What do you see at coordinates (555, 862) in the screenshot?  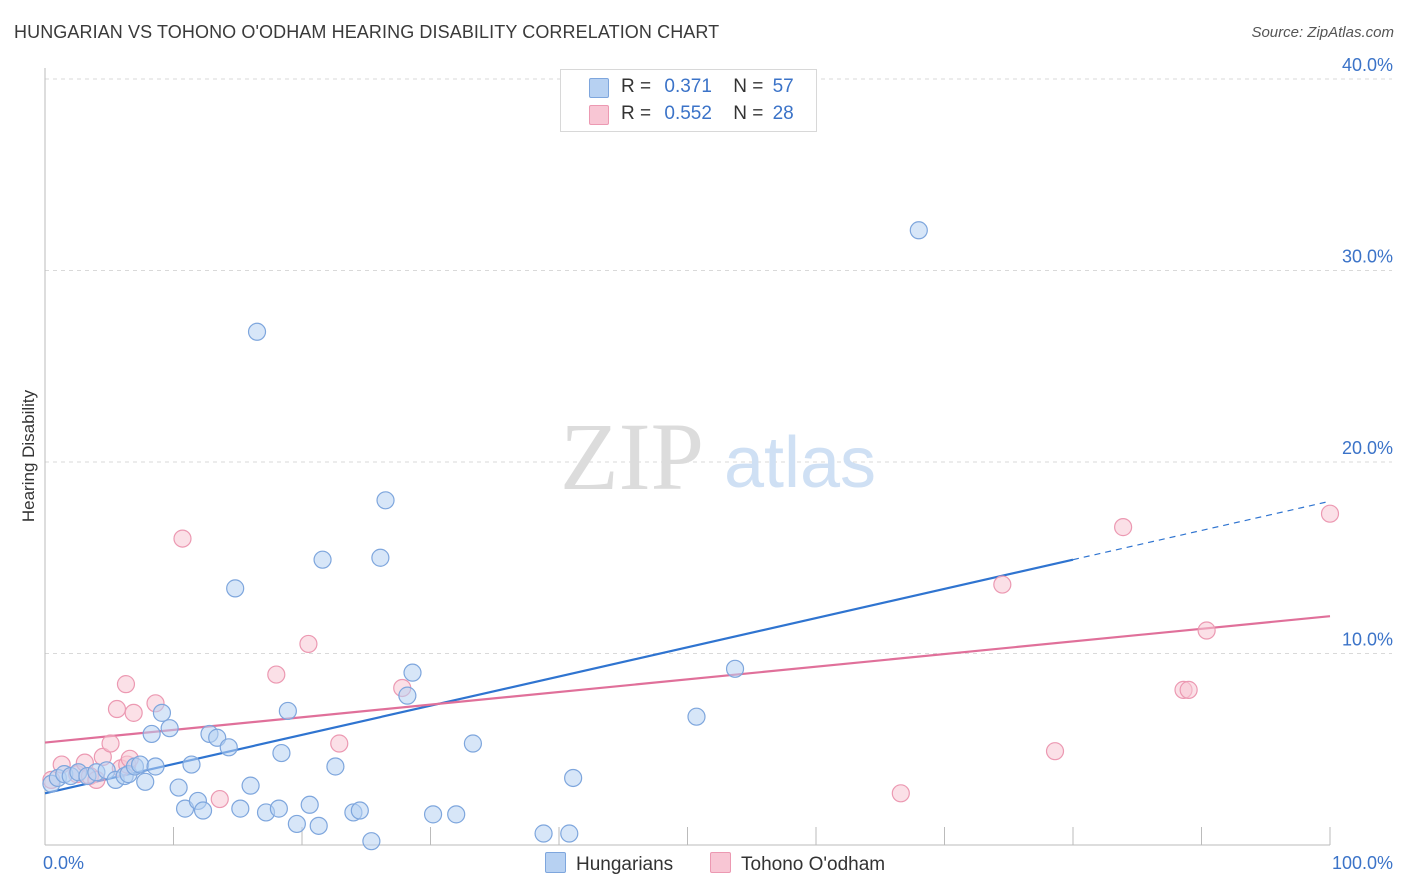 I see `legend-swatch-hungarians` at bounding box center [555, 862].